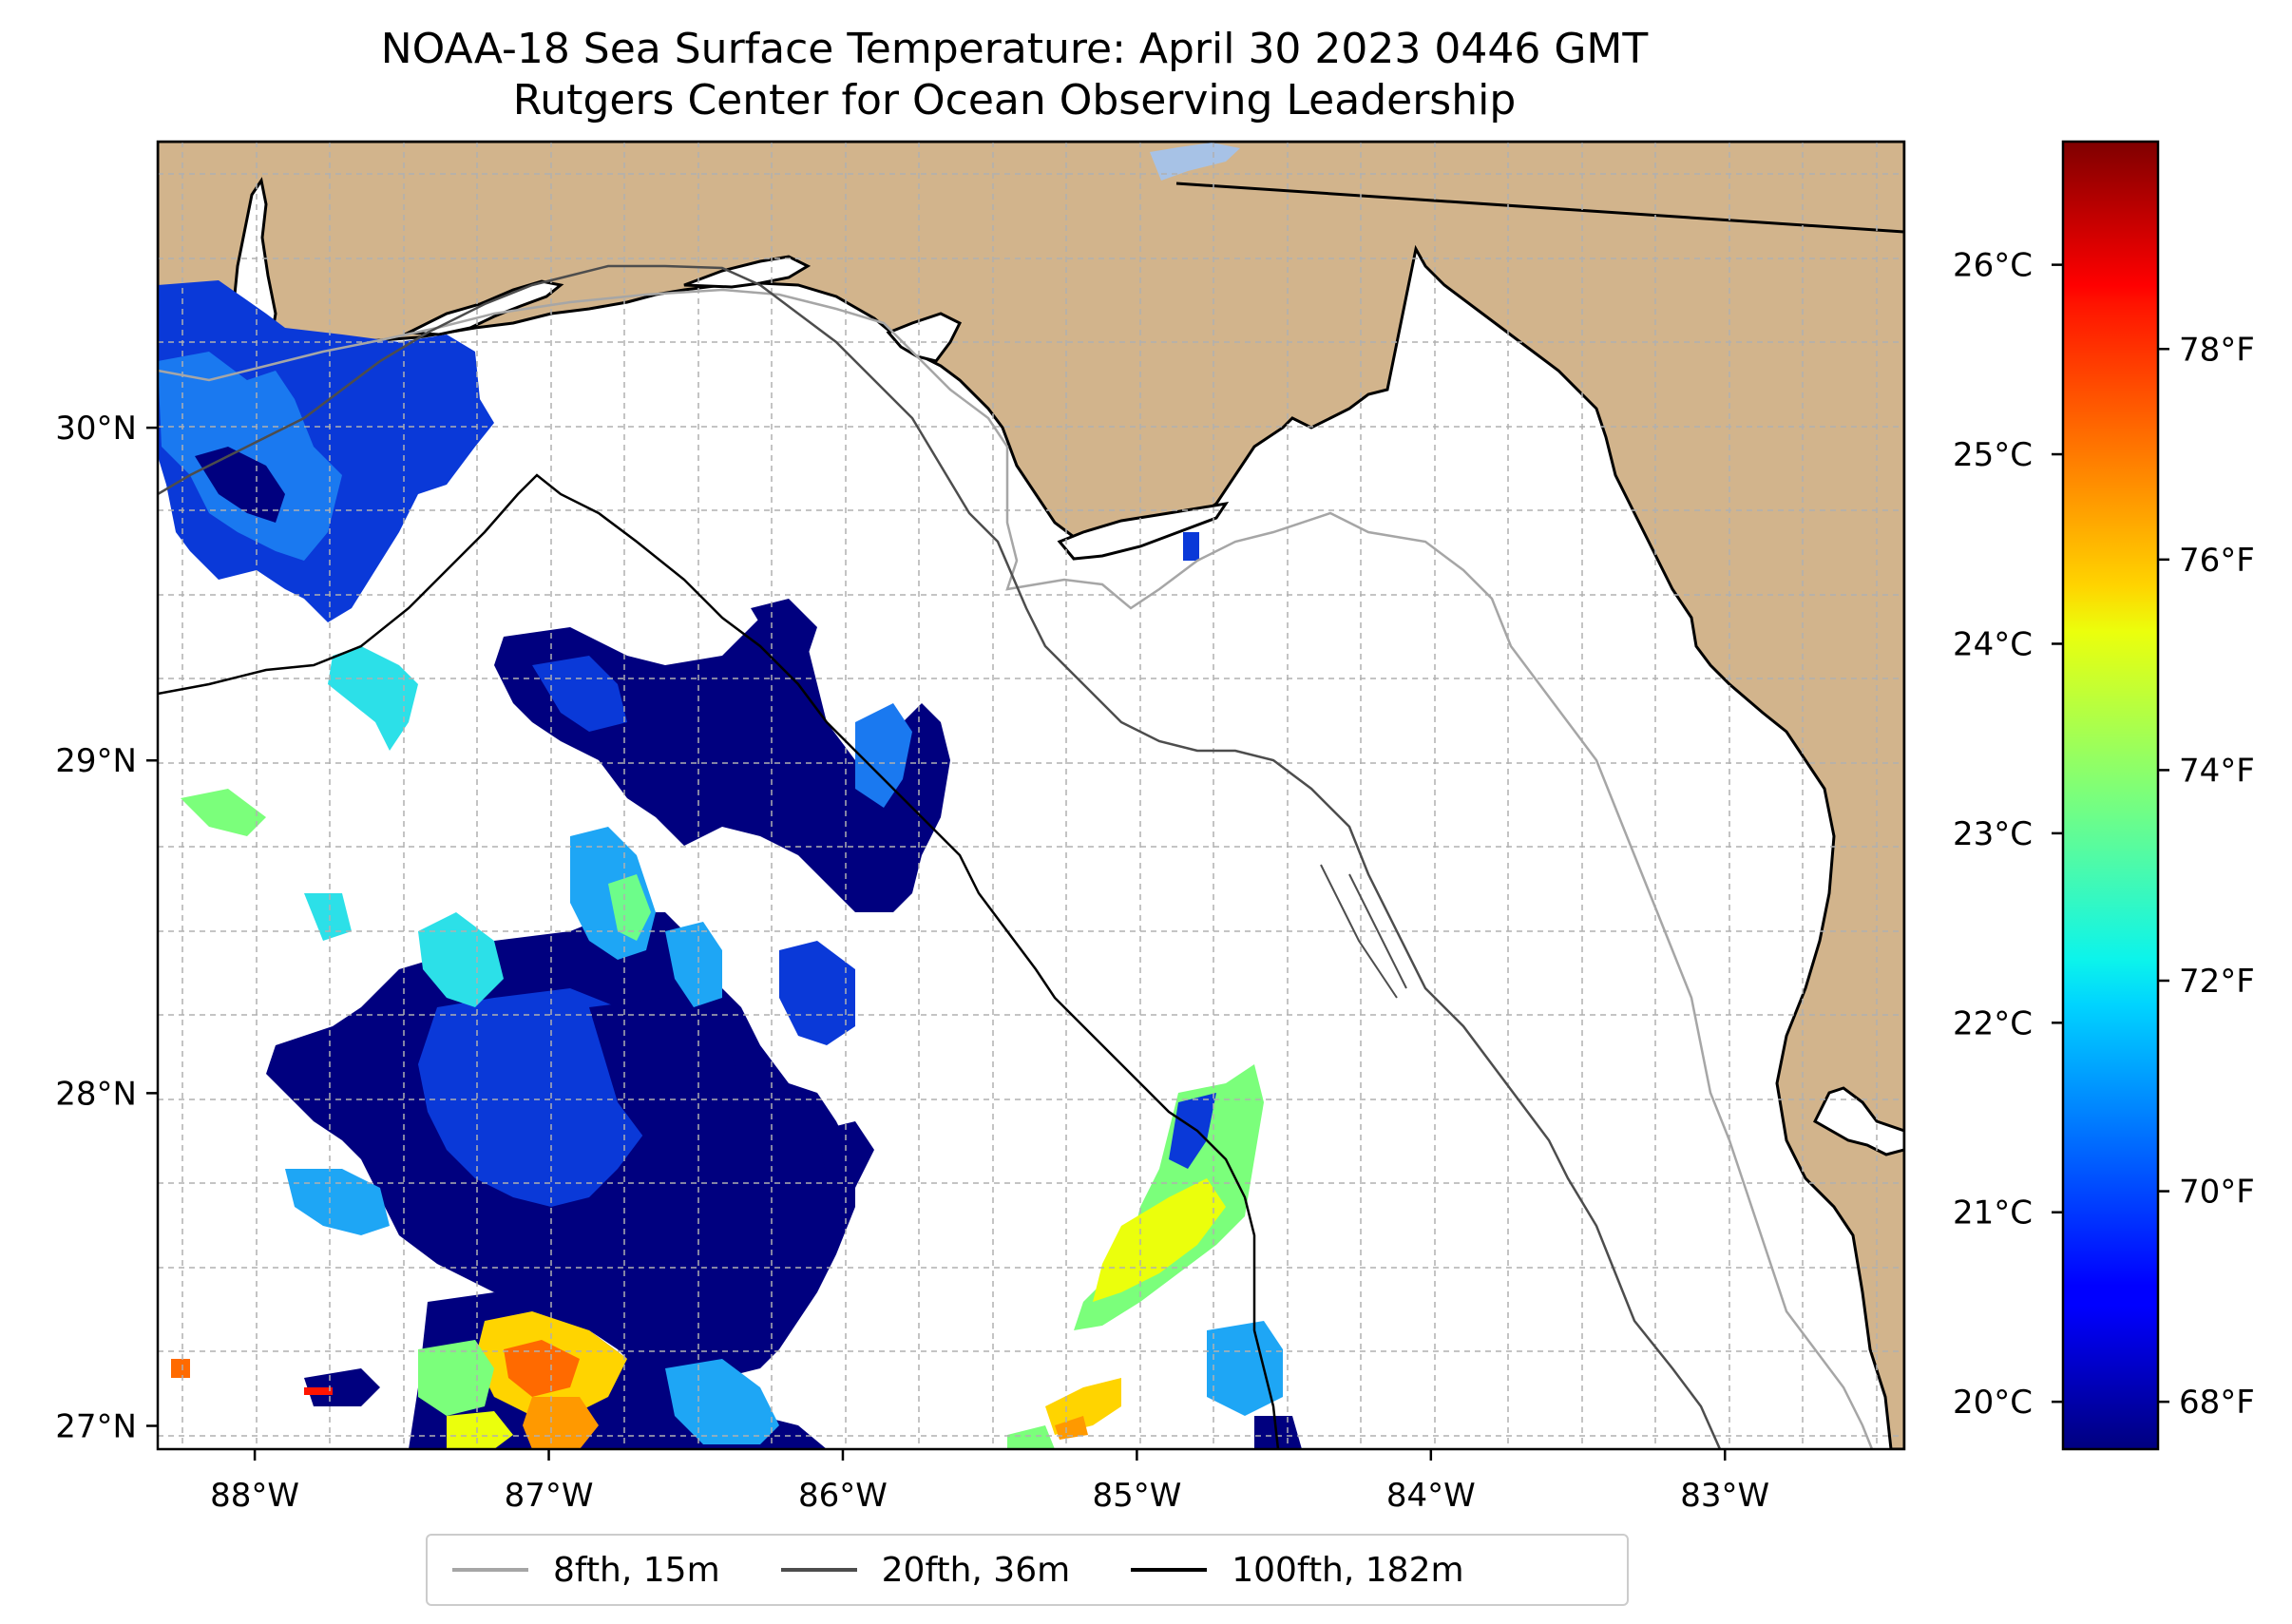  What do you see at coordinates (1143, 531) in the screenshot?
I see `apalachicola-bay` at bounding box center [1143, 531].